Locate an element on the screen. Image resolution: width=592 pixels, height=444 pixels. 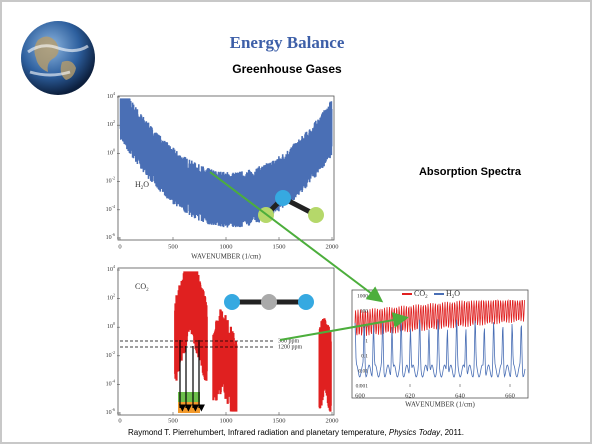
citation-text: , 2011. is located at coordinates (452, 432).